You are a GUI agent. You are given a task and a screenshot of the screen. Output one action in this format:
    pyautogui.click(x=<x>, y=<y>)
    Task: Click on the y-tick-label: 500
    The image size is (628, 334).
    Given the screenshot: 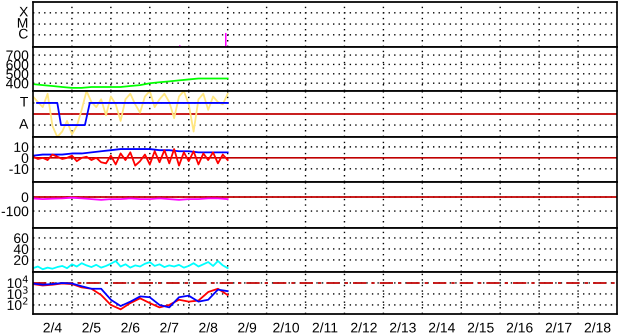 What is the action you would take?
    pyautogui.click(x=17, y=74)
    